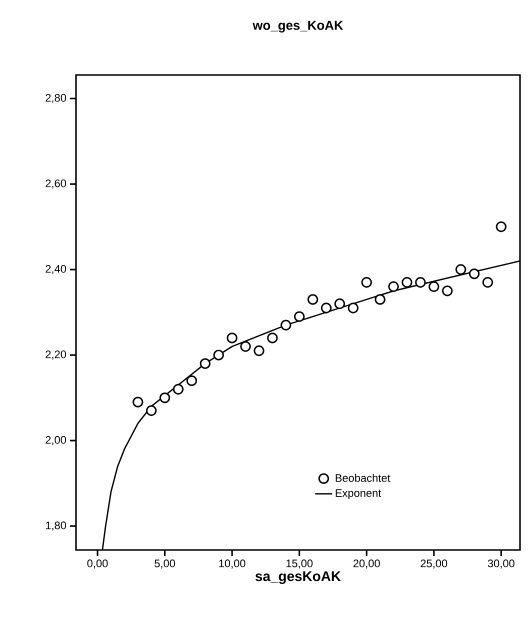  I want to click on x-tick-label: 15,00, so click(299, 564).